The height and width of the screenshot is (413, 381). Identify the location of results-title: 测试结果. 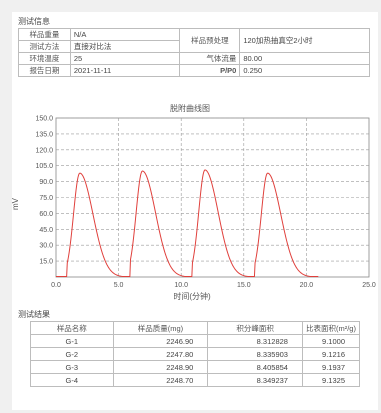
(34, 314).